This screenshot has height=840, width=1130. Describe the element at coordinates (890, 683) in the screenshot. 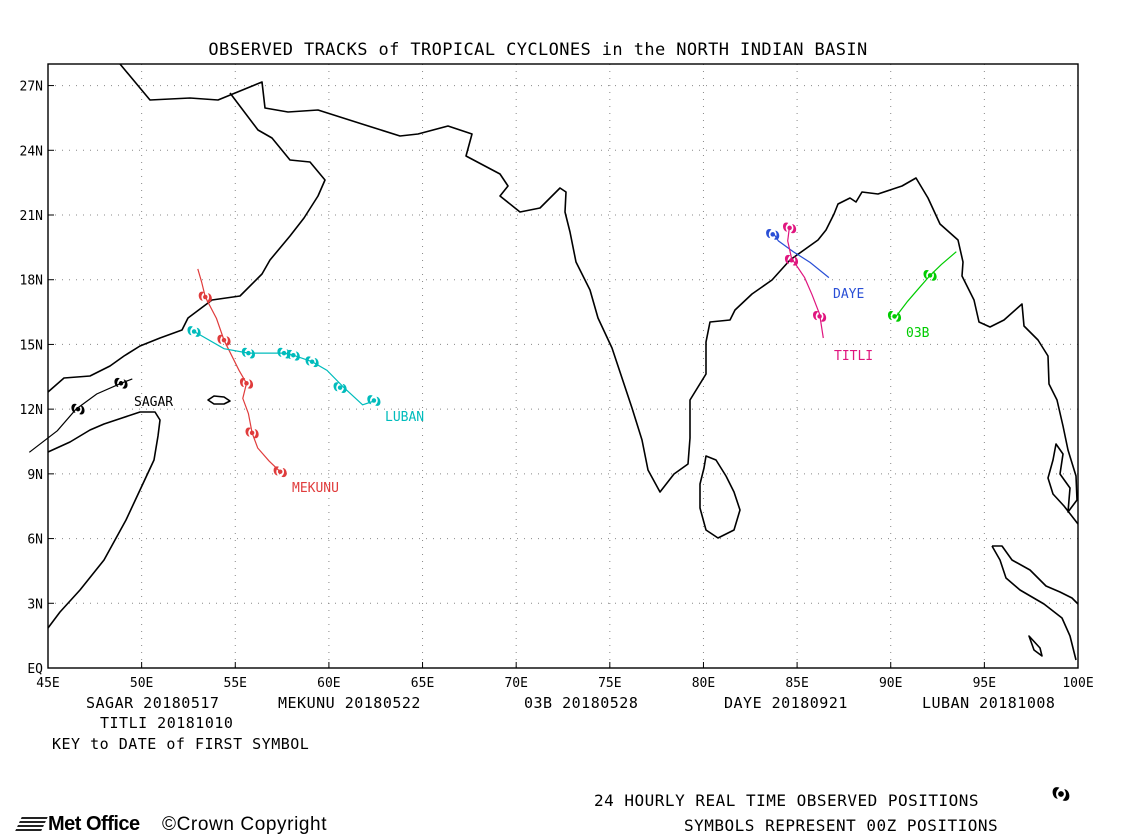

I see `lon-tick-label: 90E` at that location.